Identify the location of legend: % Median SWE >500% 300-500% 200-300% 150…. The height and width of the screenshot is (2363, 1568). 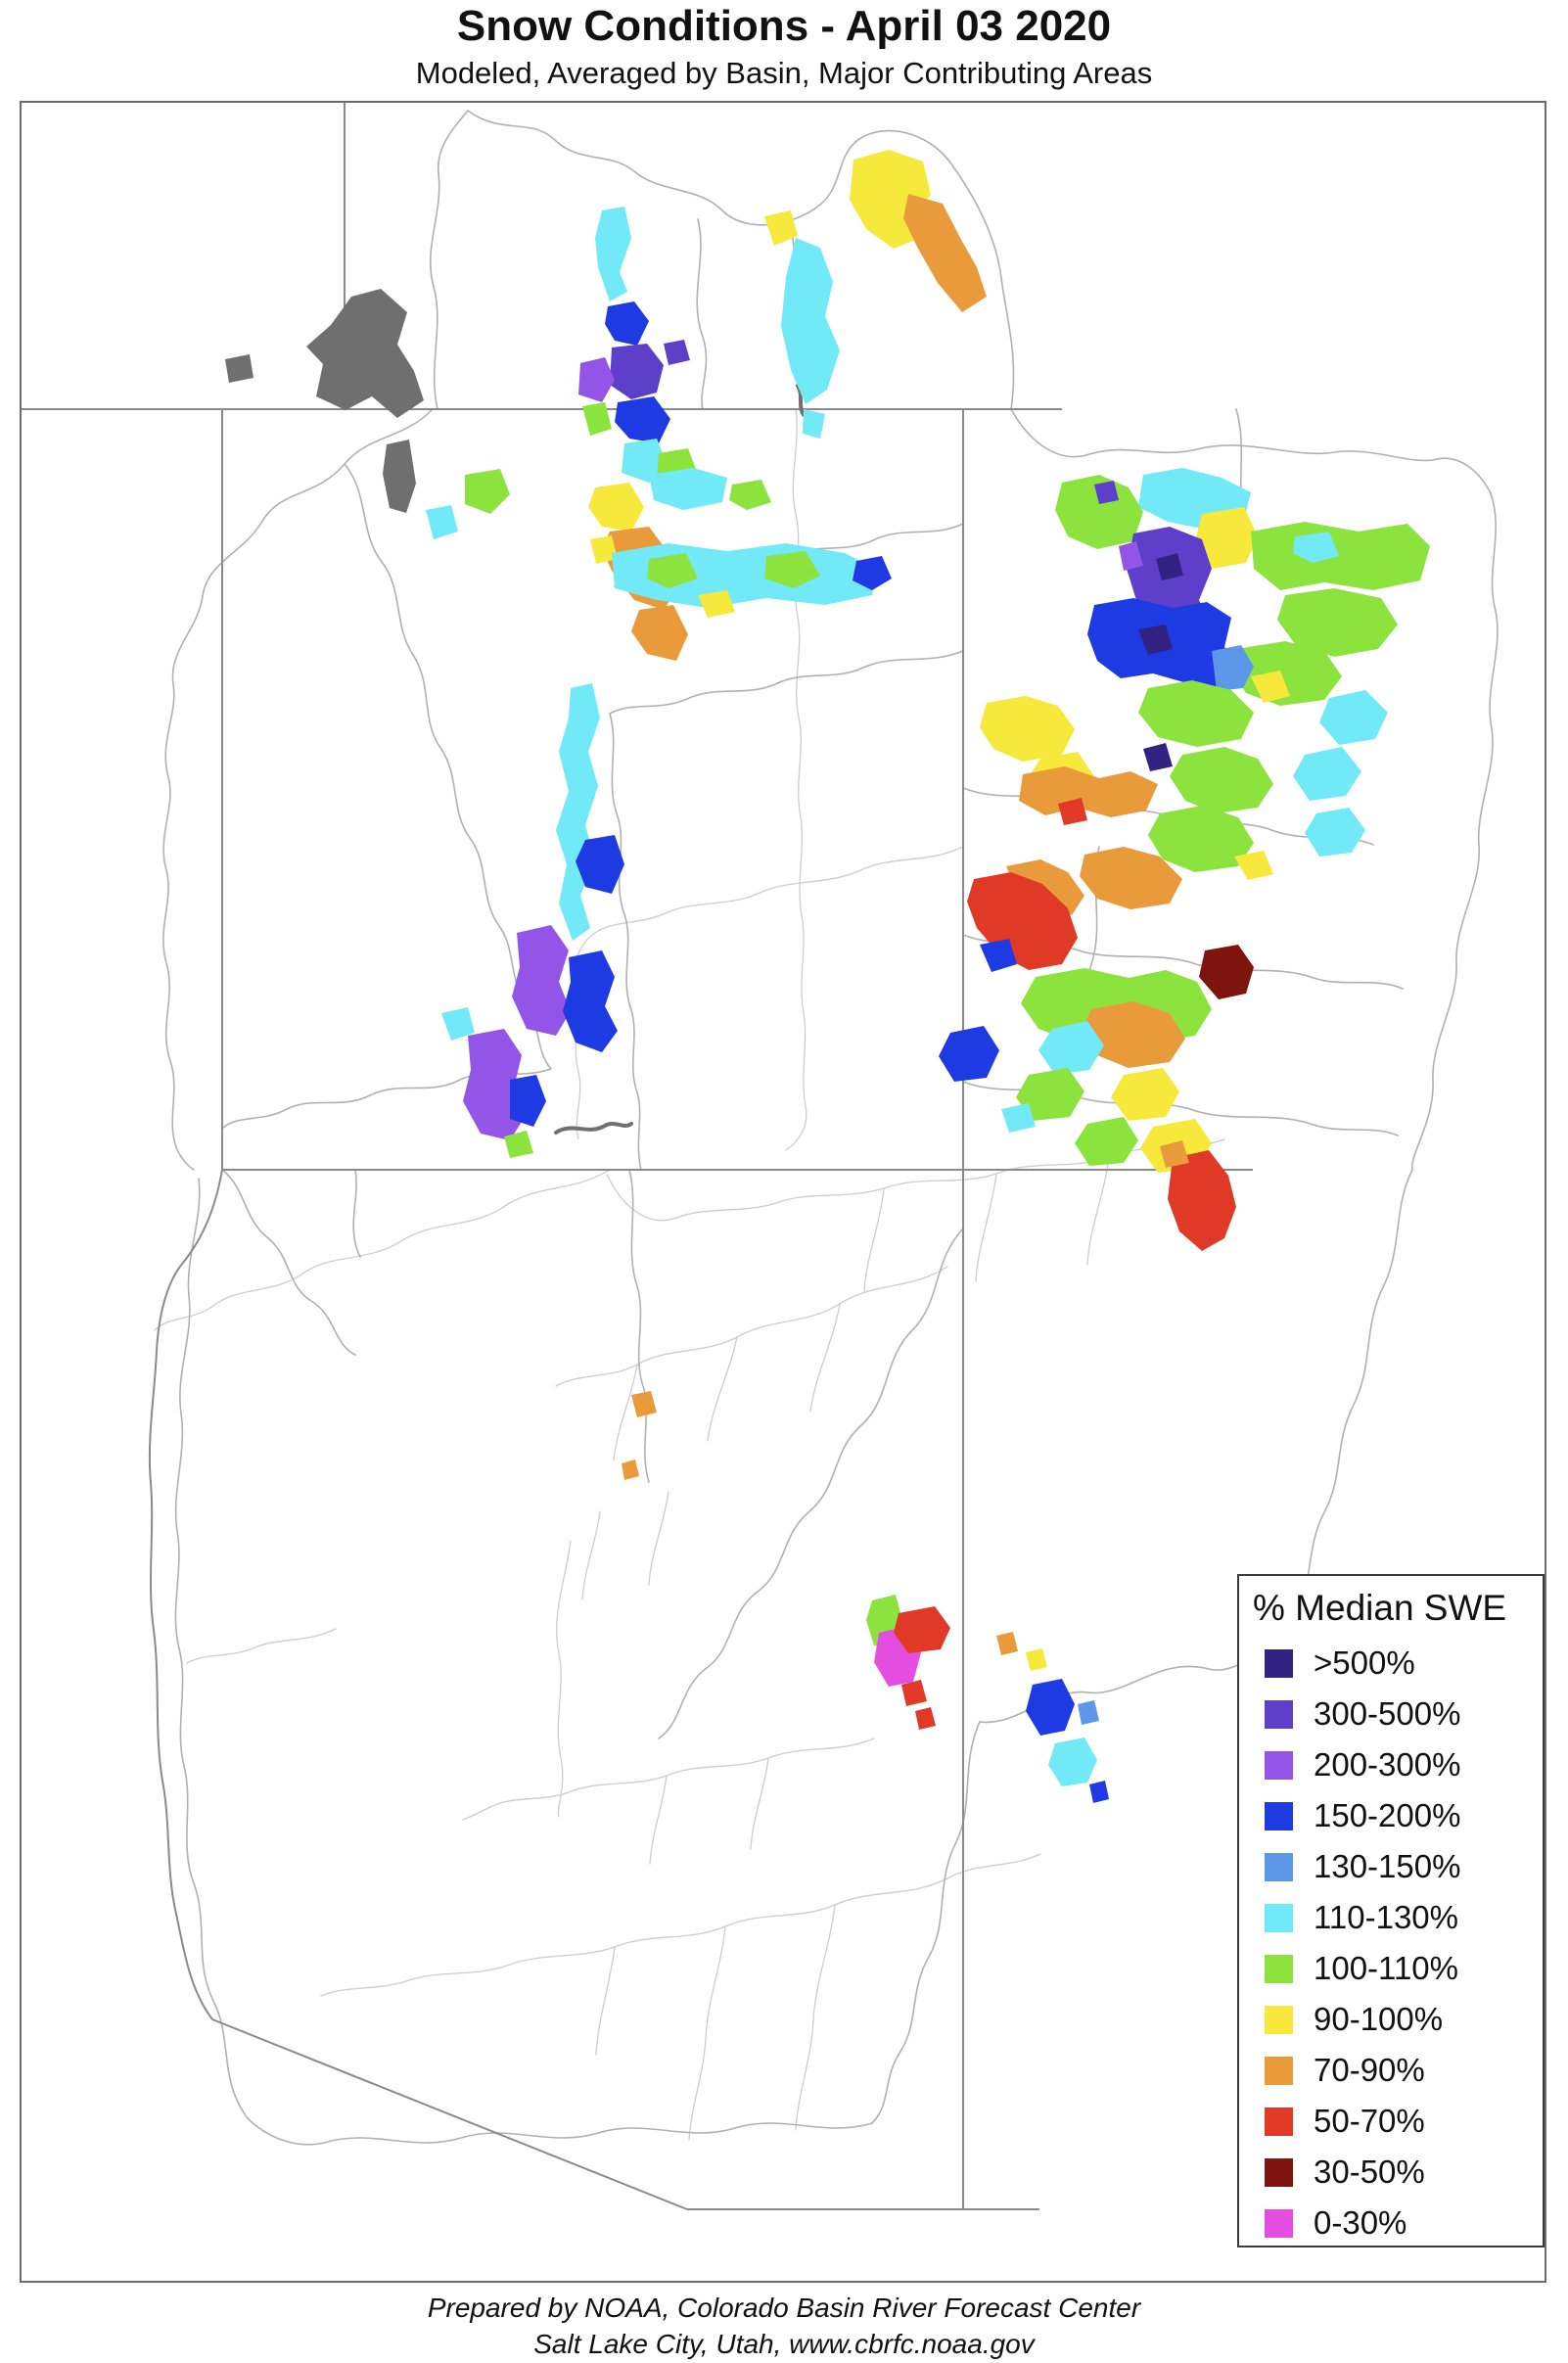
(1391, 1911).